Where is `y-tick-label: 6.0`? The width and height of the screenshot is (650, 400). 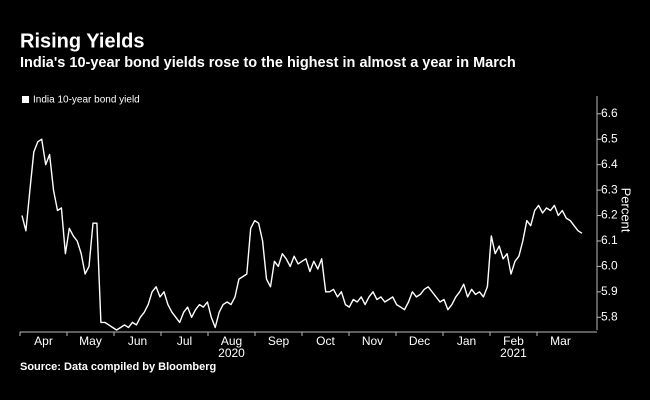 y-tick-label: 6.0 is located at coordinates (609, 266).